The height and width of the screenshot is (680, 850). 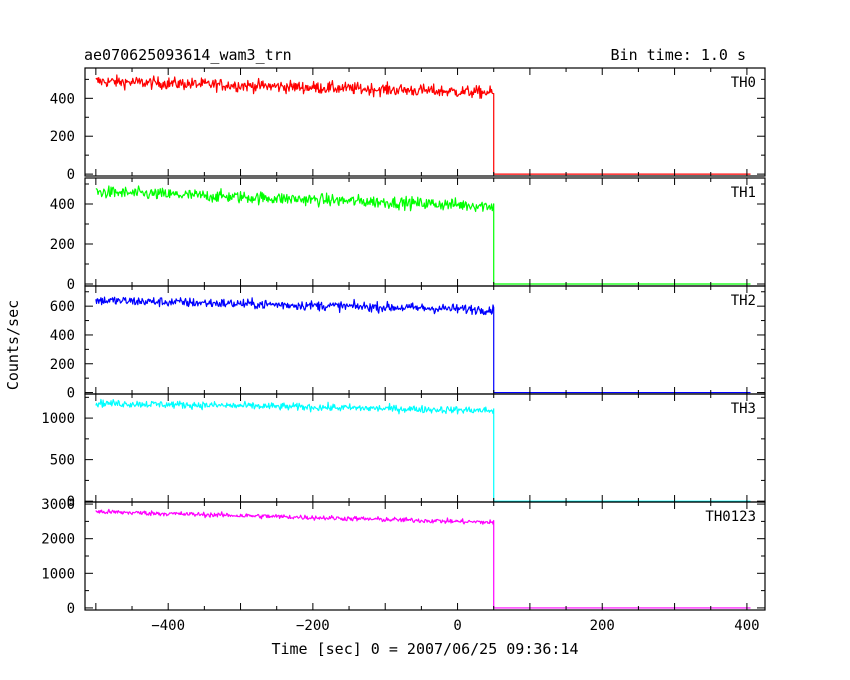 I want to click on series-line-th2, so click(x=423, y=345).